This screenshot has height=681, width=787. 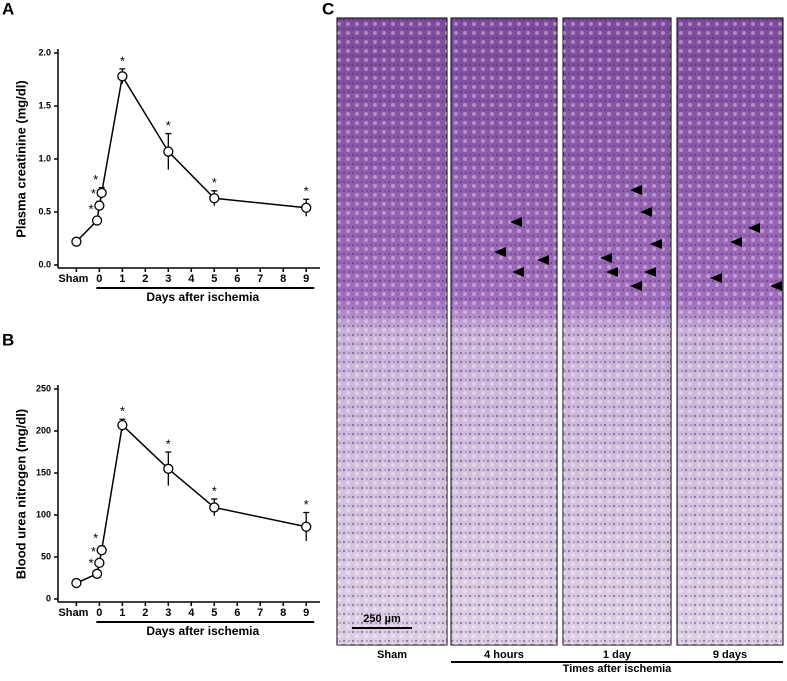 What do you see at coordinates (730, 655) in the screenshot?
I see `micrograph-label: 9 days` at bounding box center [730, 655].